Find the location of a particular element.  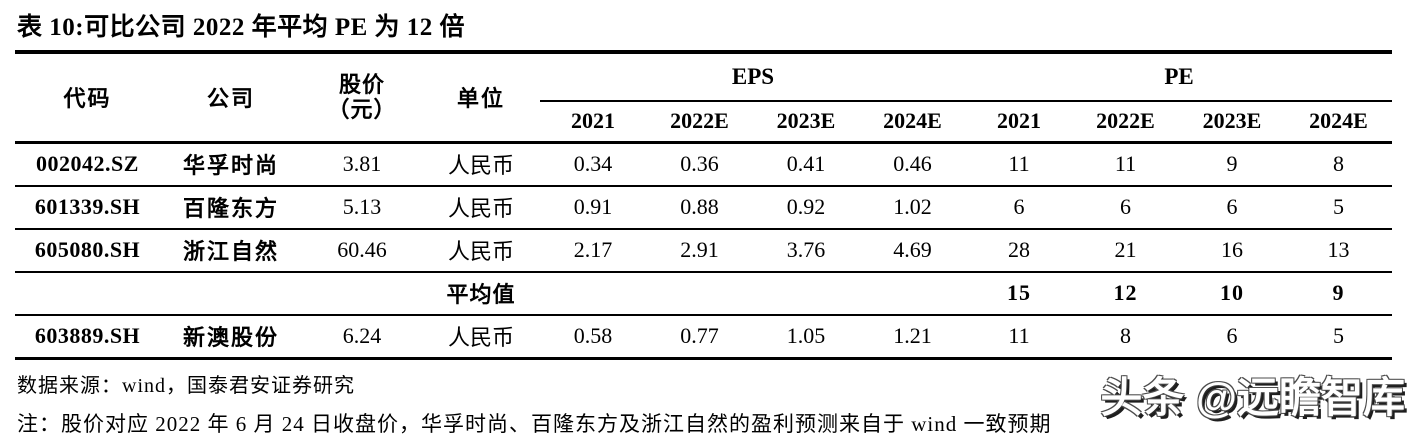

cell-price: 6.24 is located at coordinates (362, 337).